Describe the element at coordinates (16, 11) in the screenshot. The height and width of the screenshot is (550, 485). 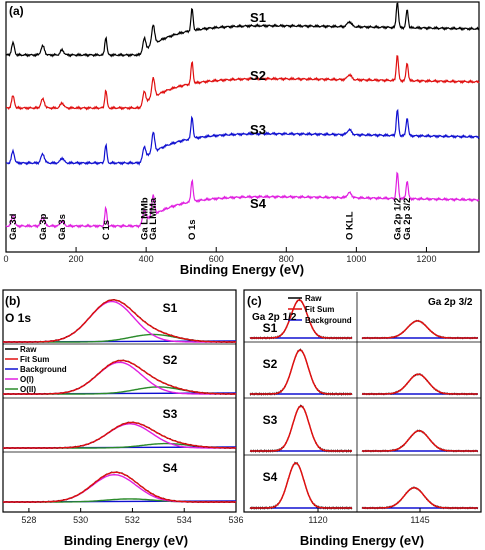
I see `panel-a-label: (a)` at that location.